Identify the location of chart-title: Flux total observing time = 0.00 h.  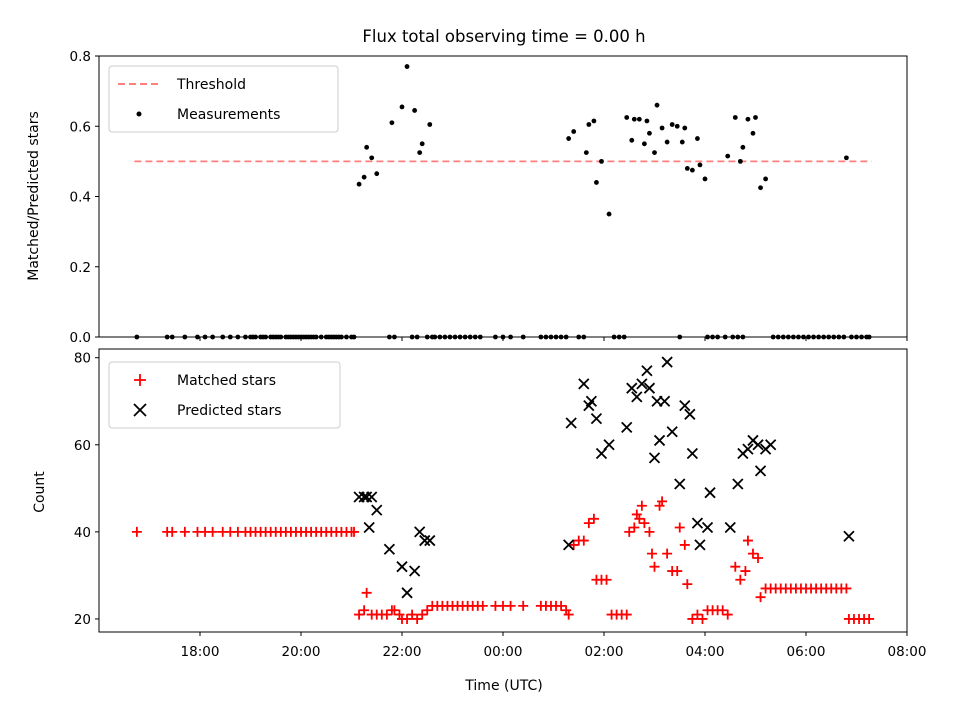
(503, 36).